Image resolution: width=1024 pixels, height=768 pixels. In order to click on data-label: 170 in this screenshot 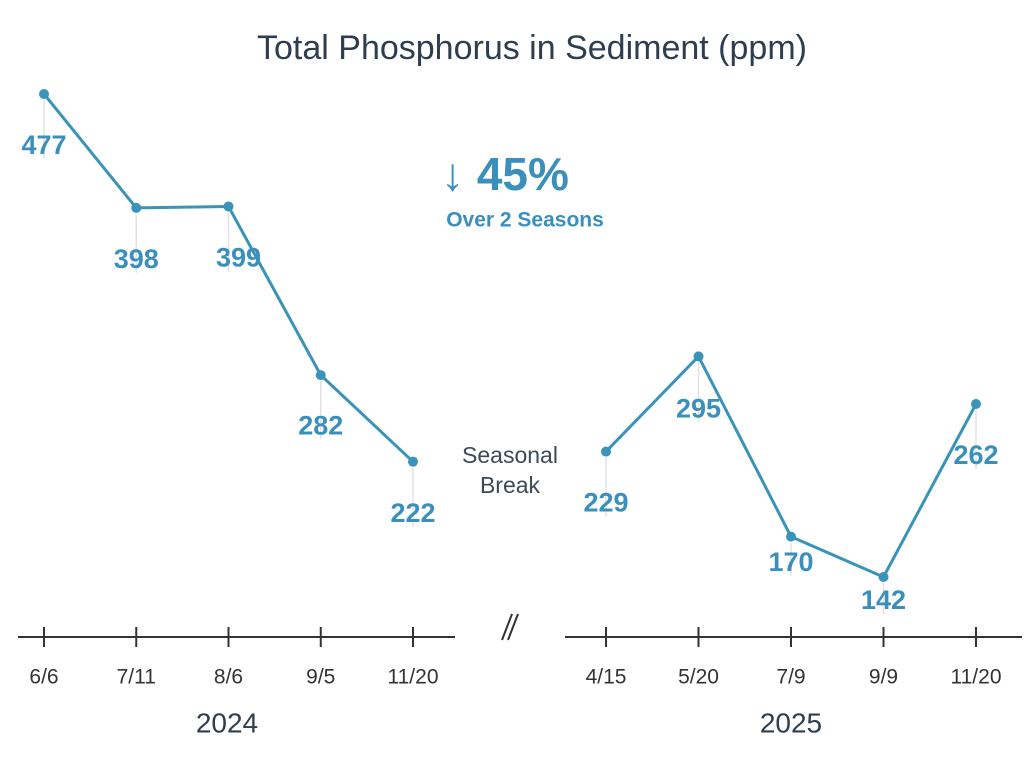, I will do `click(790, 562)`.